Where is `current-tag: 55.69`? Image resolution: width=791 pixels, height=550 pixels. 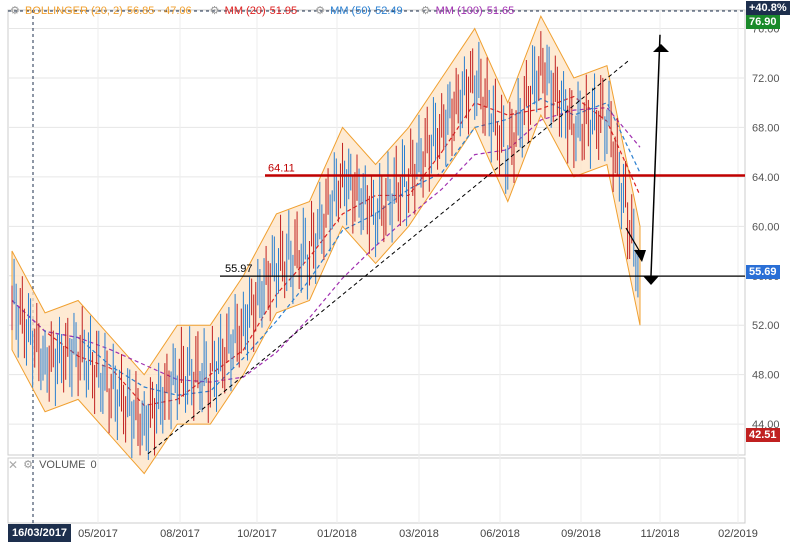 current-tag: 55.69 is located at coordinates (763, 272).